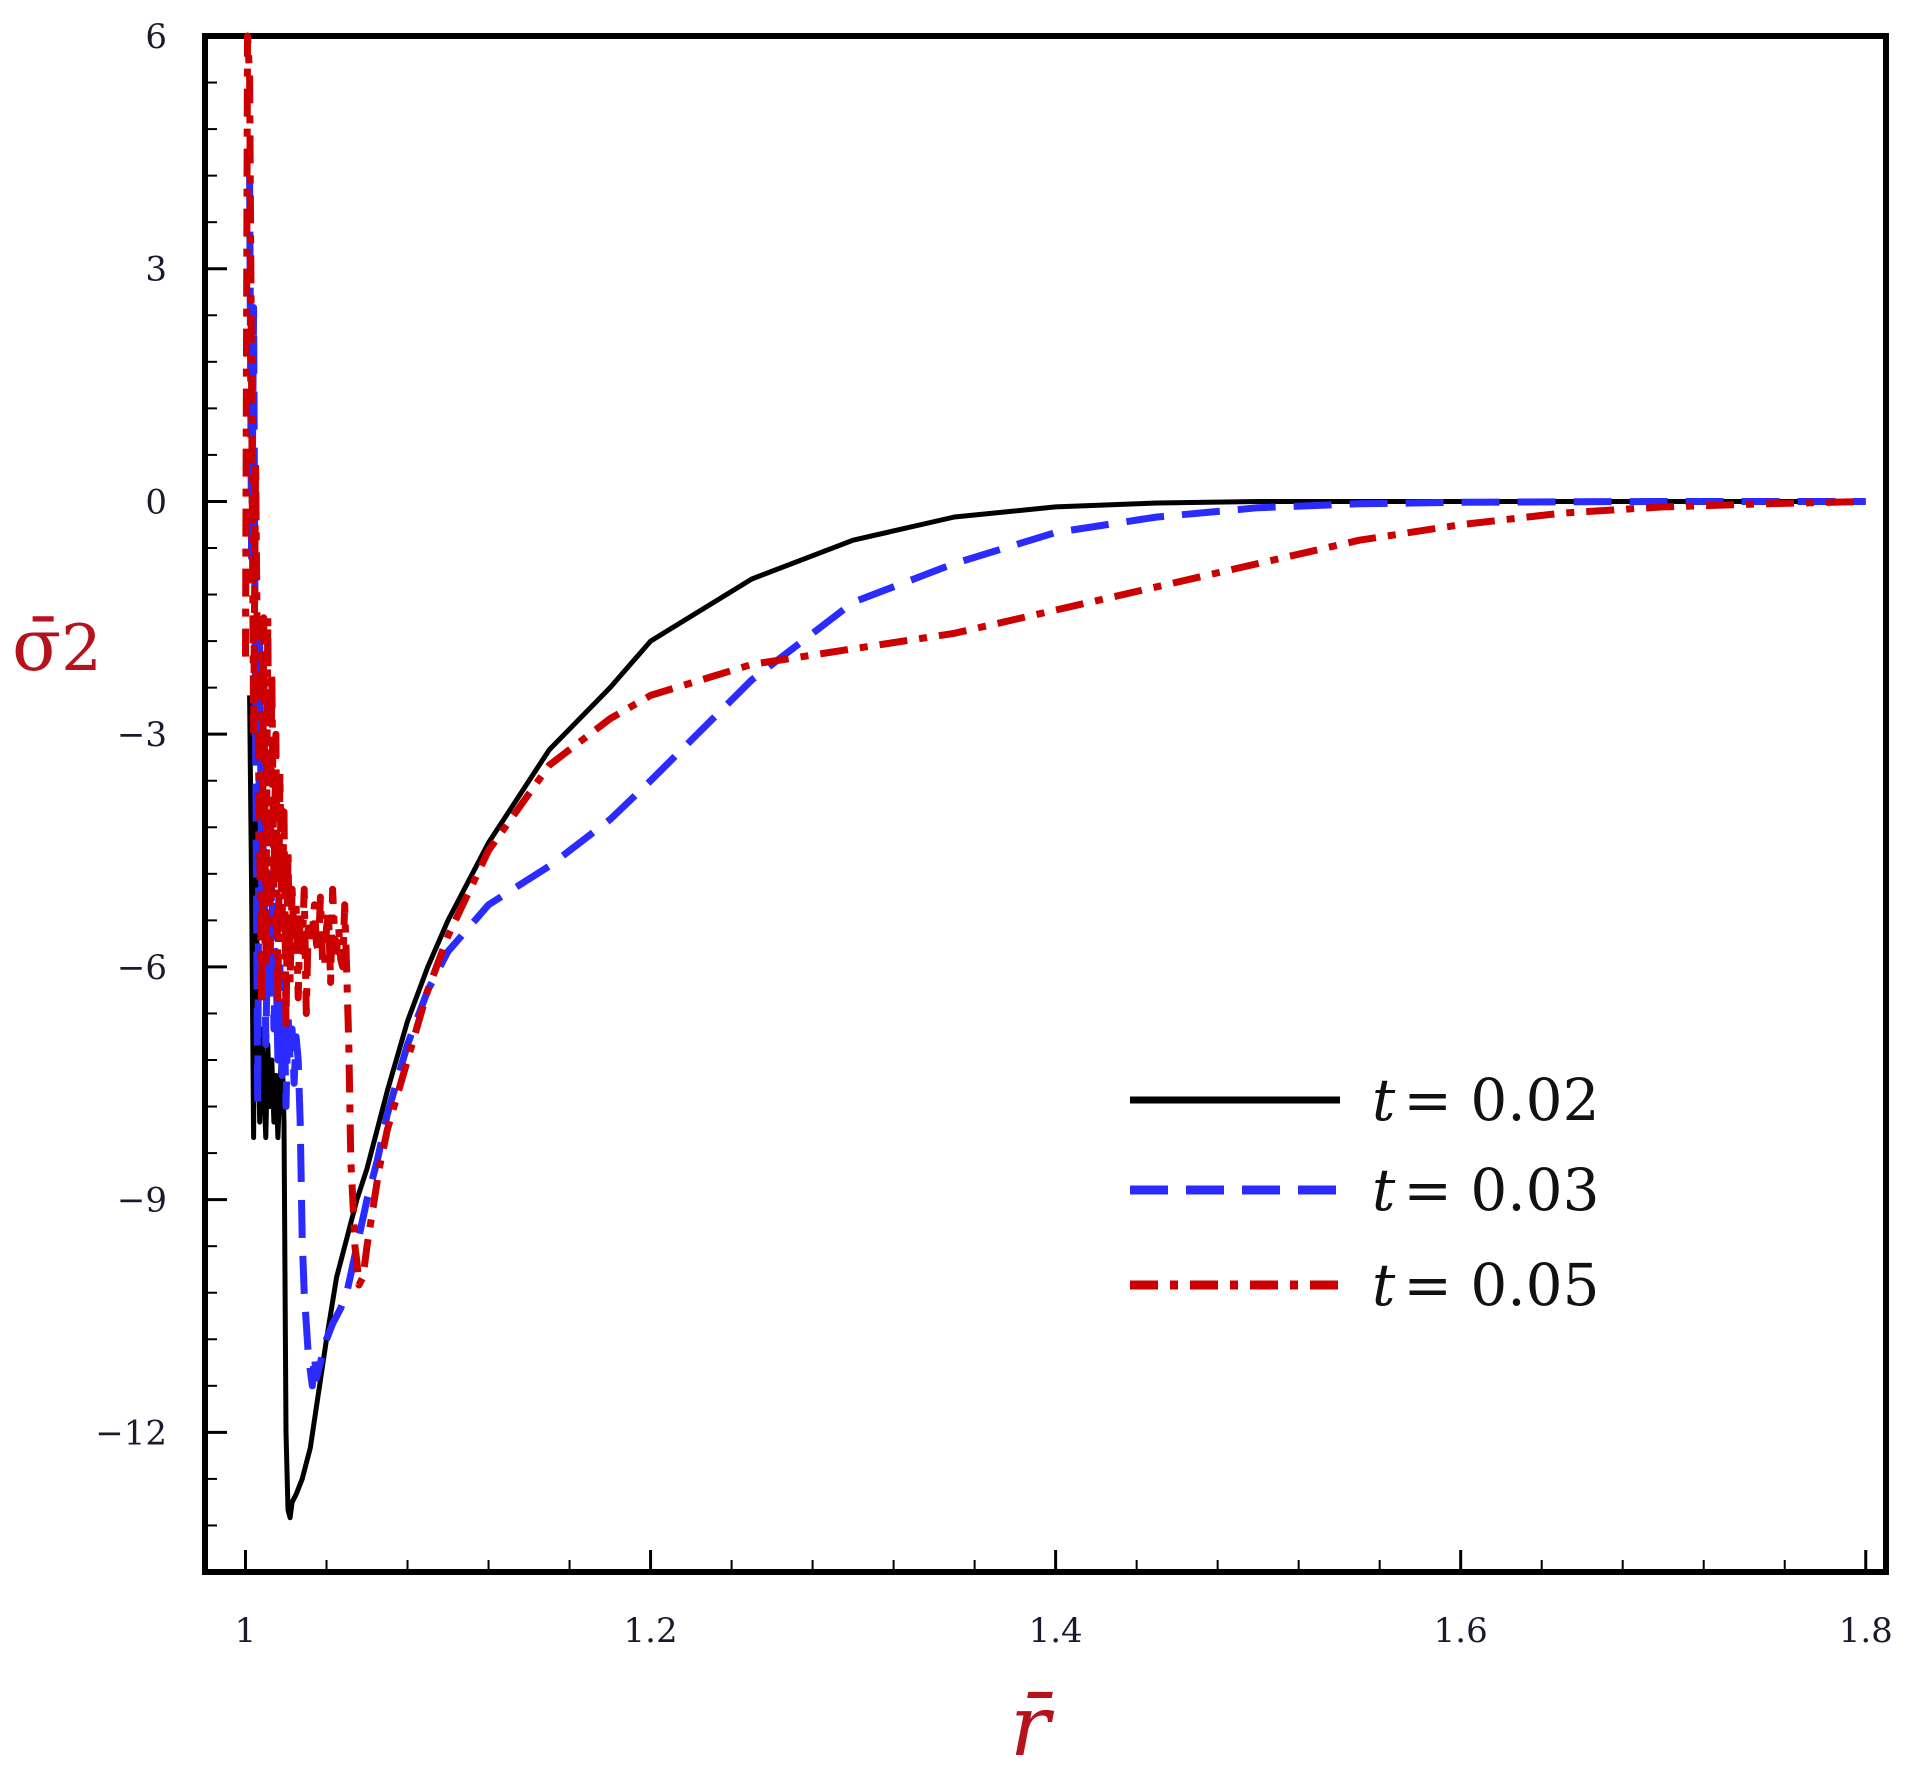 The height and width of the screenshot is (1773, 1919). I want to click on y-tick-label: −3, so click(142, 735).